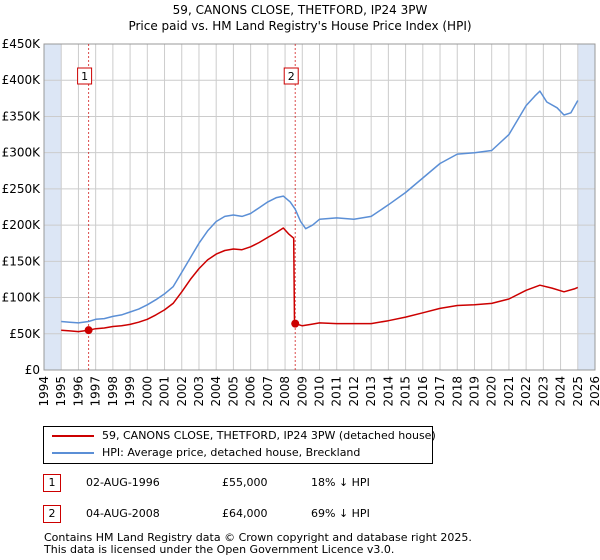 Image resolution: width=600 pixels, height=560 pixels. Describe the element at coordinates (268, 391) in the screenshot. I see `x-tick-label: 2007` at that location.